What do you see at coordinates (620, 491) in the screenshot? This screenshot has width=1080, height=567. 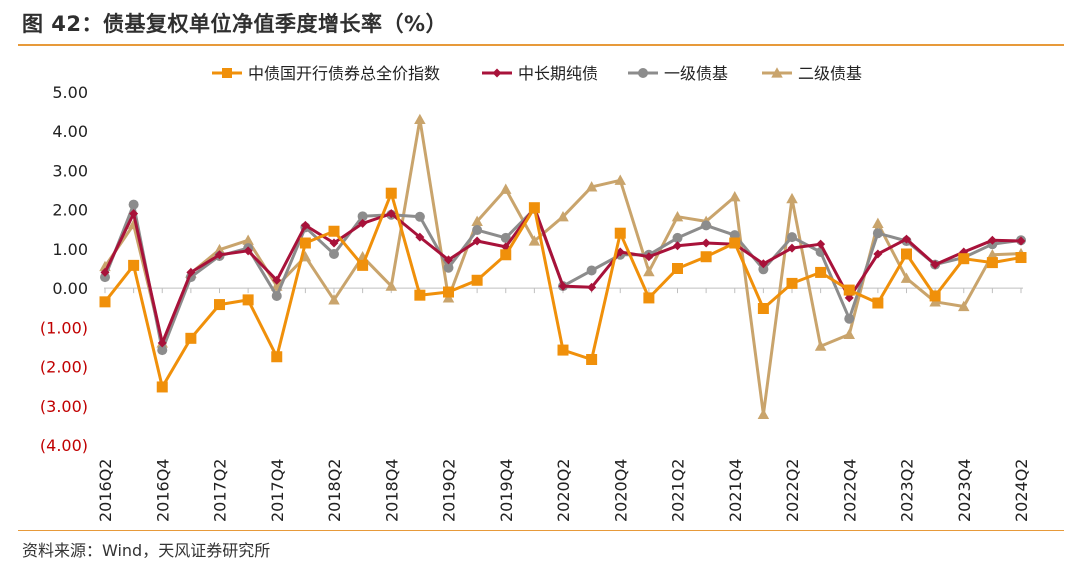 I see `x-tick-label: 2020Q4` at bounding box center [620, 491].